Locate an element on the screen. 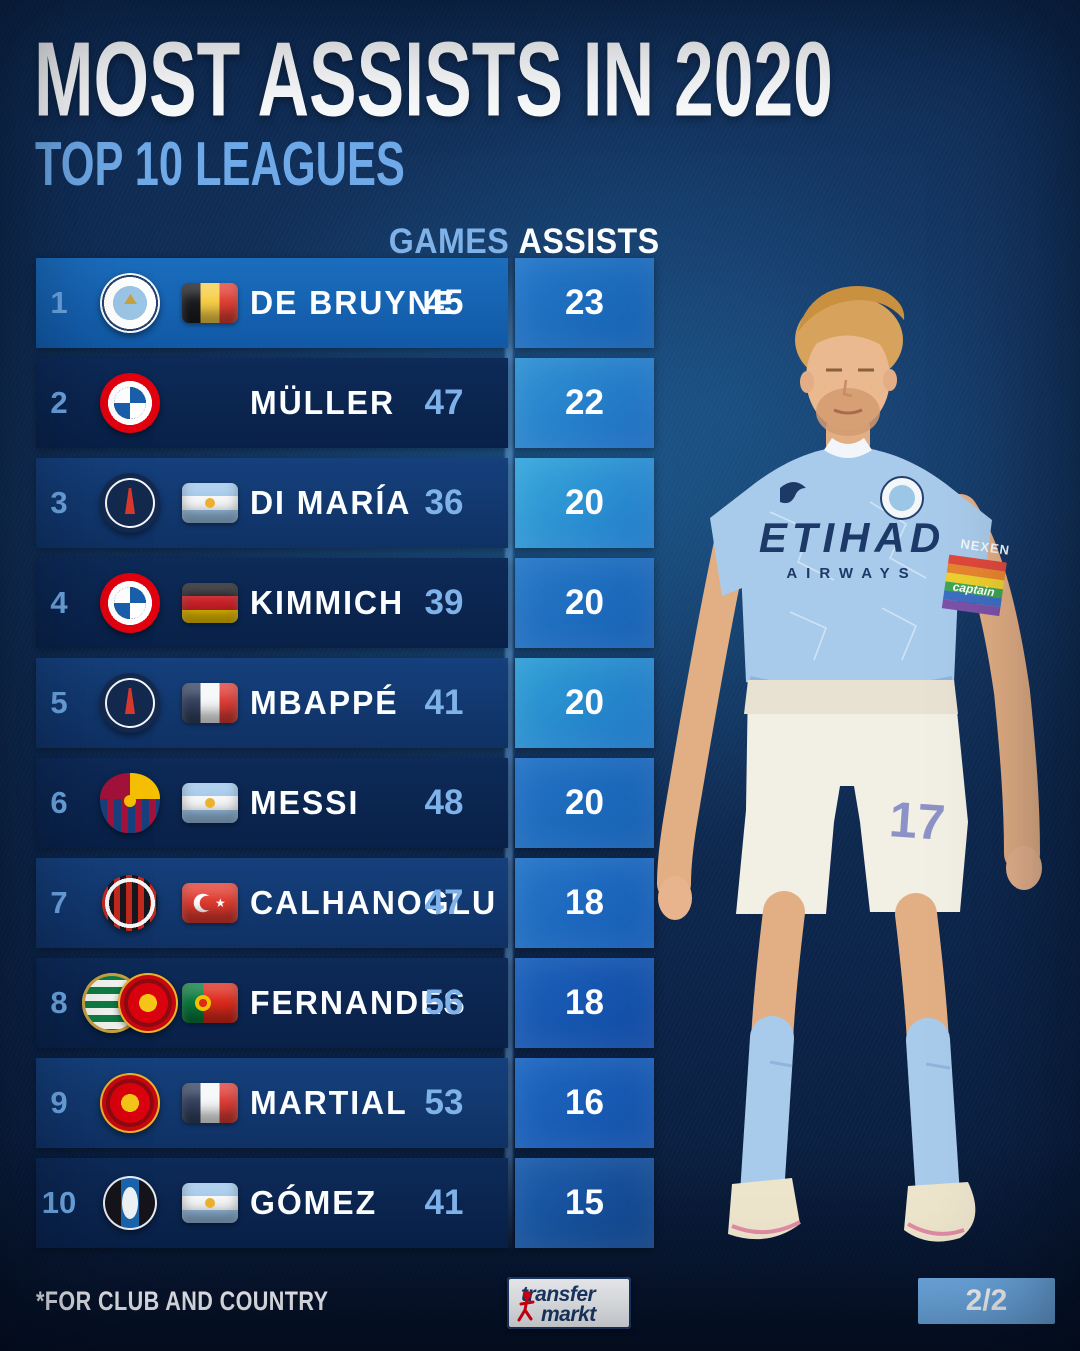  rank-label: 4 is located at coordinates (59, 602).